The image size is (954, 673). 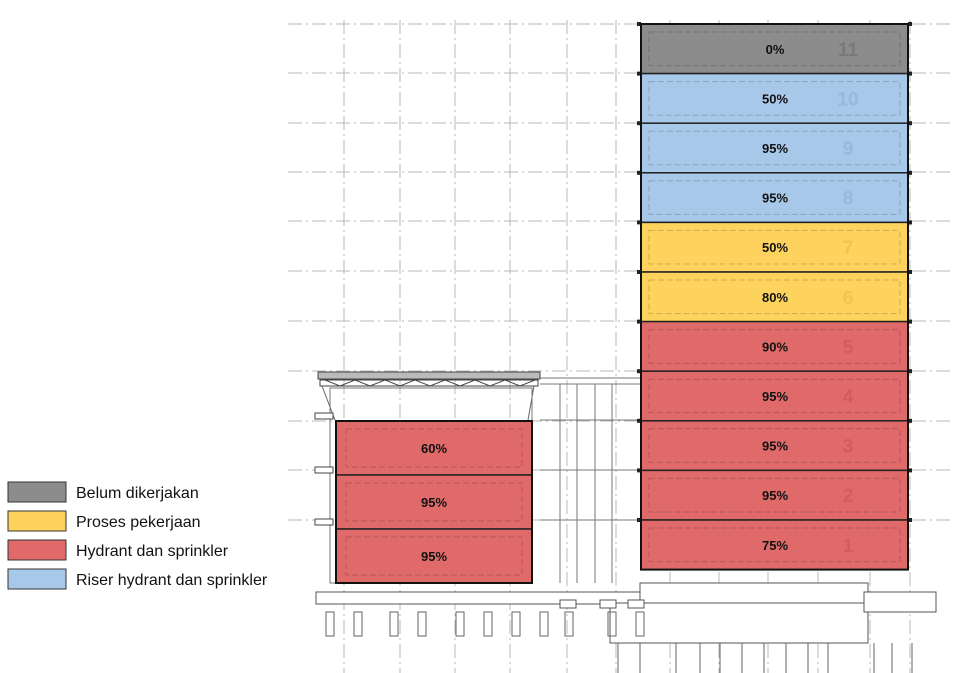 I want to click on floor-number: 6, so click(x=848, y=298).